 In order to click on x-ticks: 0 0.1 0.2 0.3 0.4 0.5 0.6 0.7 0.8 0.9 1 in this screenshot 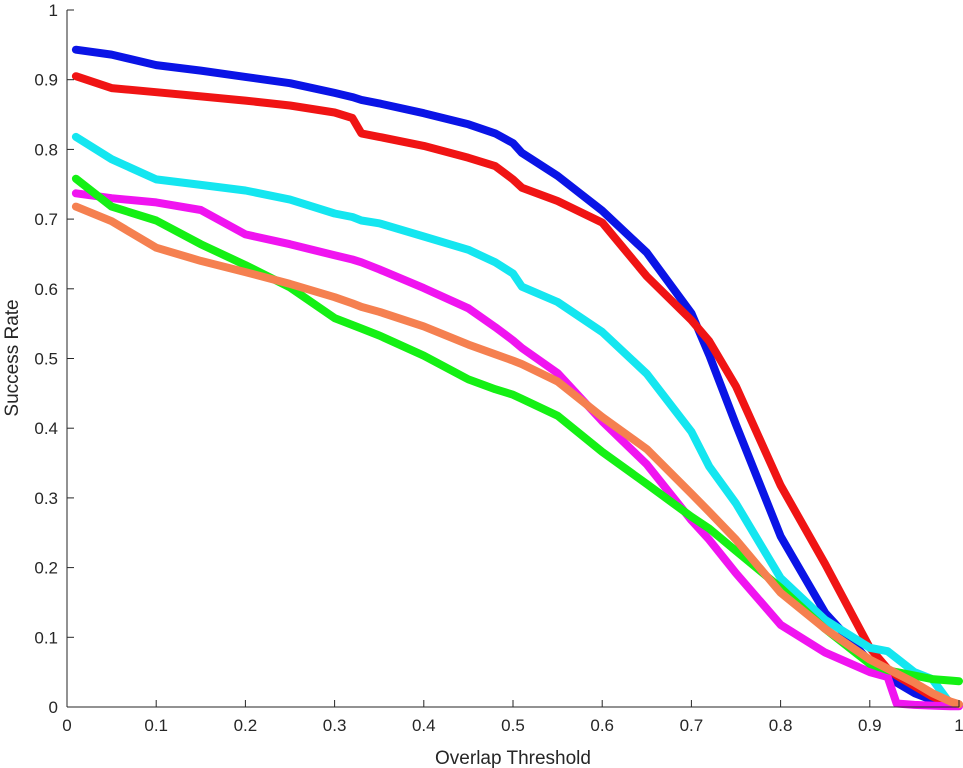, I will do `click(512, 717)`.